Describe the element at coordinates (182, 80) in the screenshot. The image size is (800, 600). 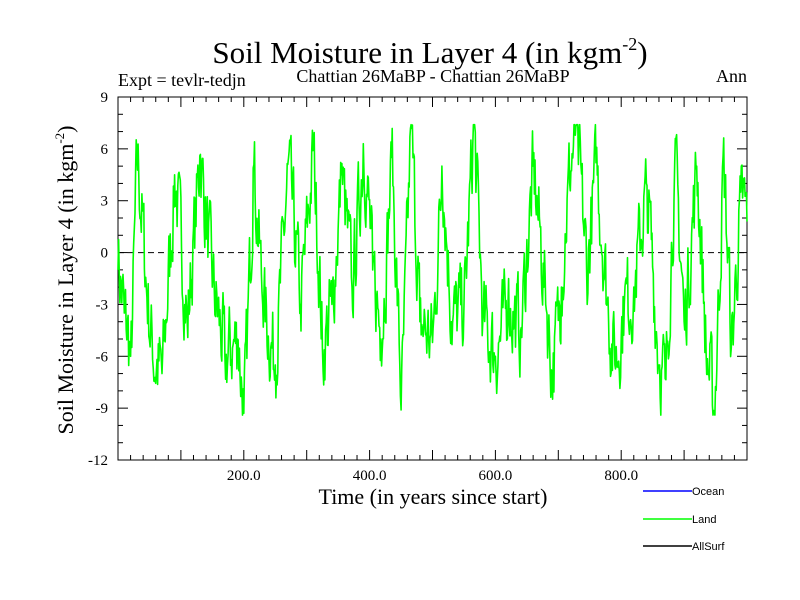
I see `experiment-label: Expt = tevlr-tedjn` at that location.